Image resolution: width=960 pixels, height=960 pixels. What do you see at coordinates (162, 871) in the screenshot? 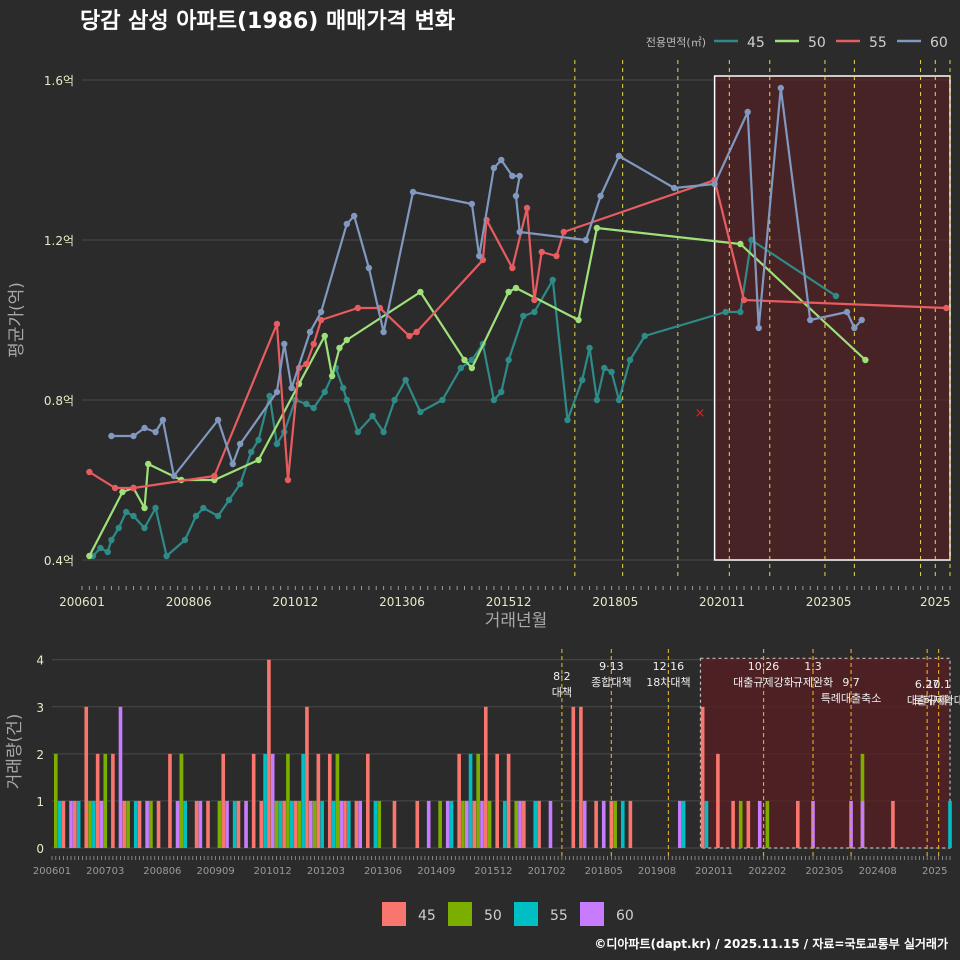
I see `volume-x-tick-label: 200806` at bounding box center [162, 871].